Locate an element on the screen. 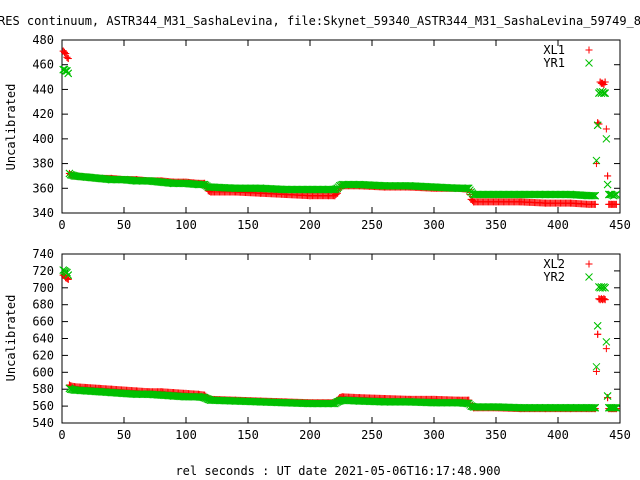 This screenshot has width=640, height=480. legend-label: XL2 is located at coordinates (554, 264).